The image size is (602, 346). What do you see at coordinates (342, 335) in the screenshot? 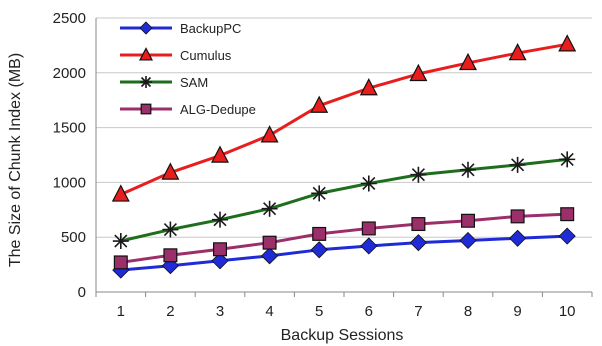
I see `x-axis-label: Backup Sessions` at bounding box center [342, 335].